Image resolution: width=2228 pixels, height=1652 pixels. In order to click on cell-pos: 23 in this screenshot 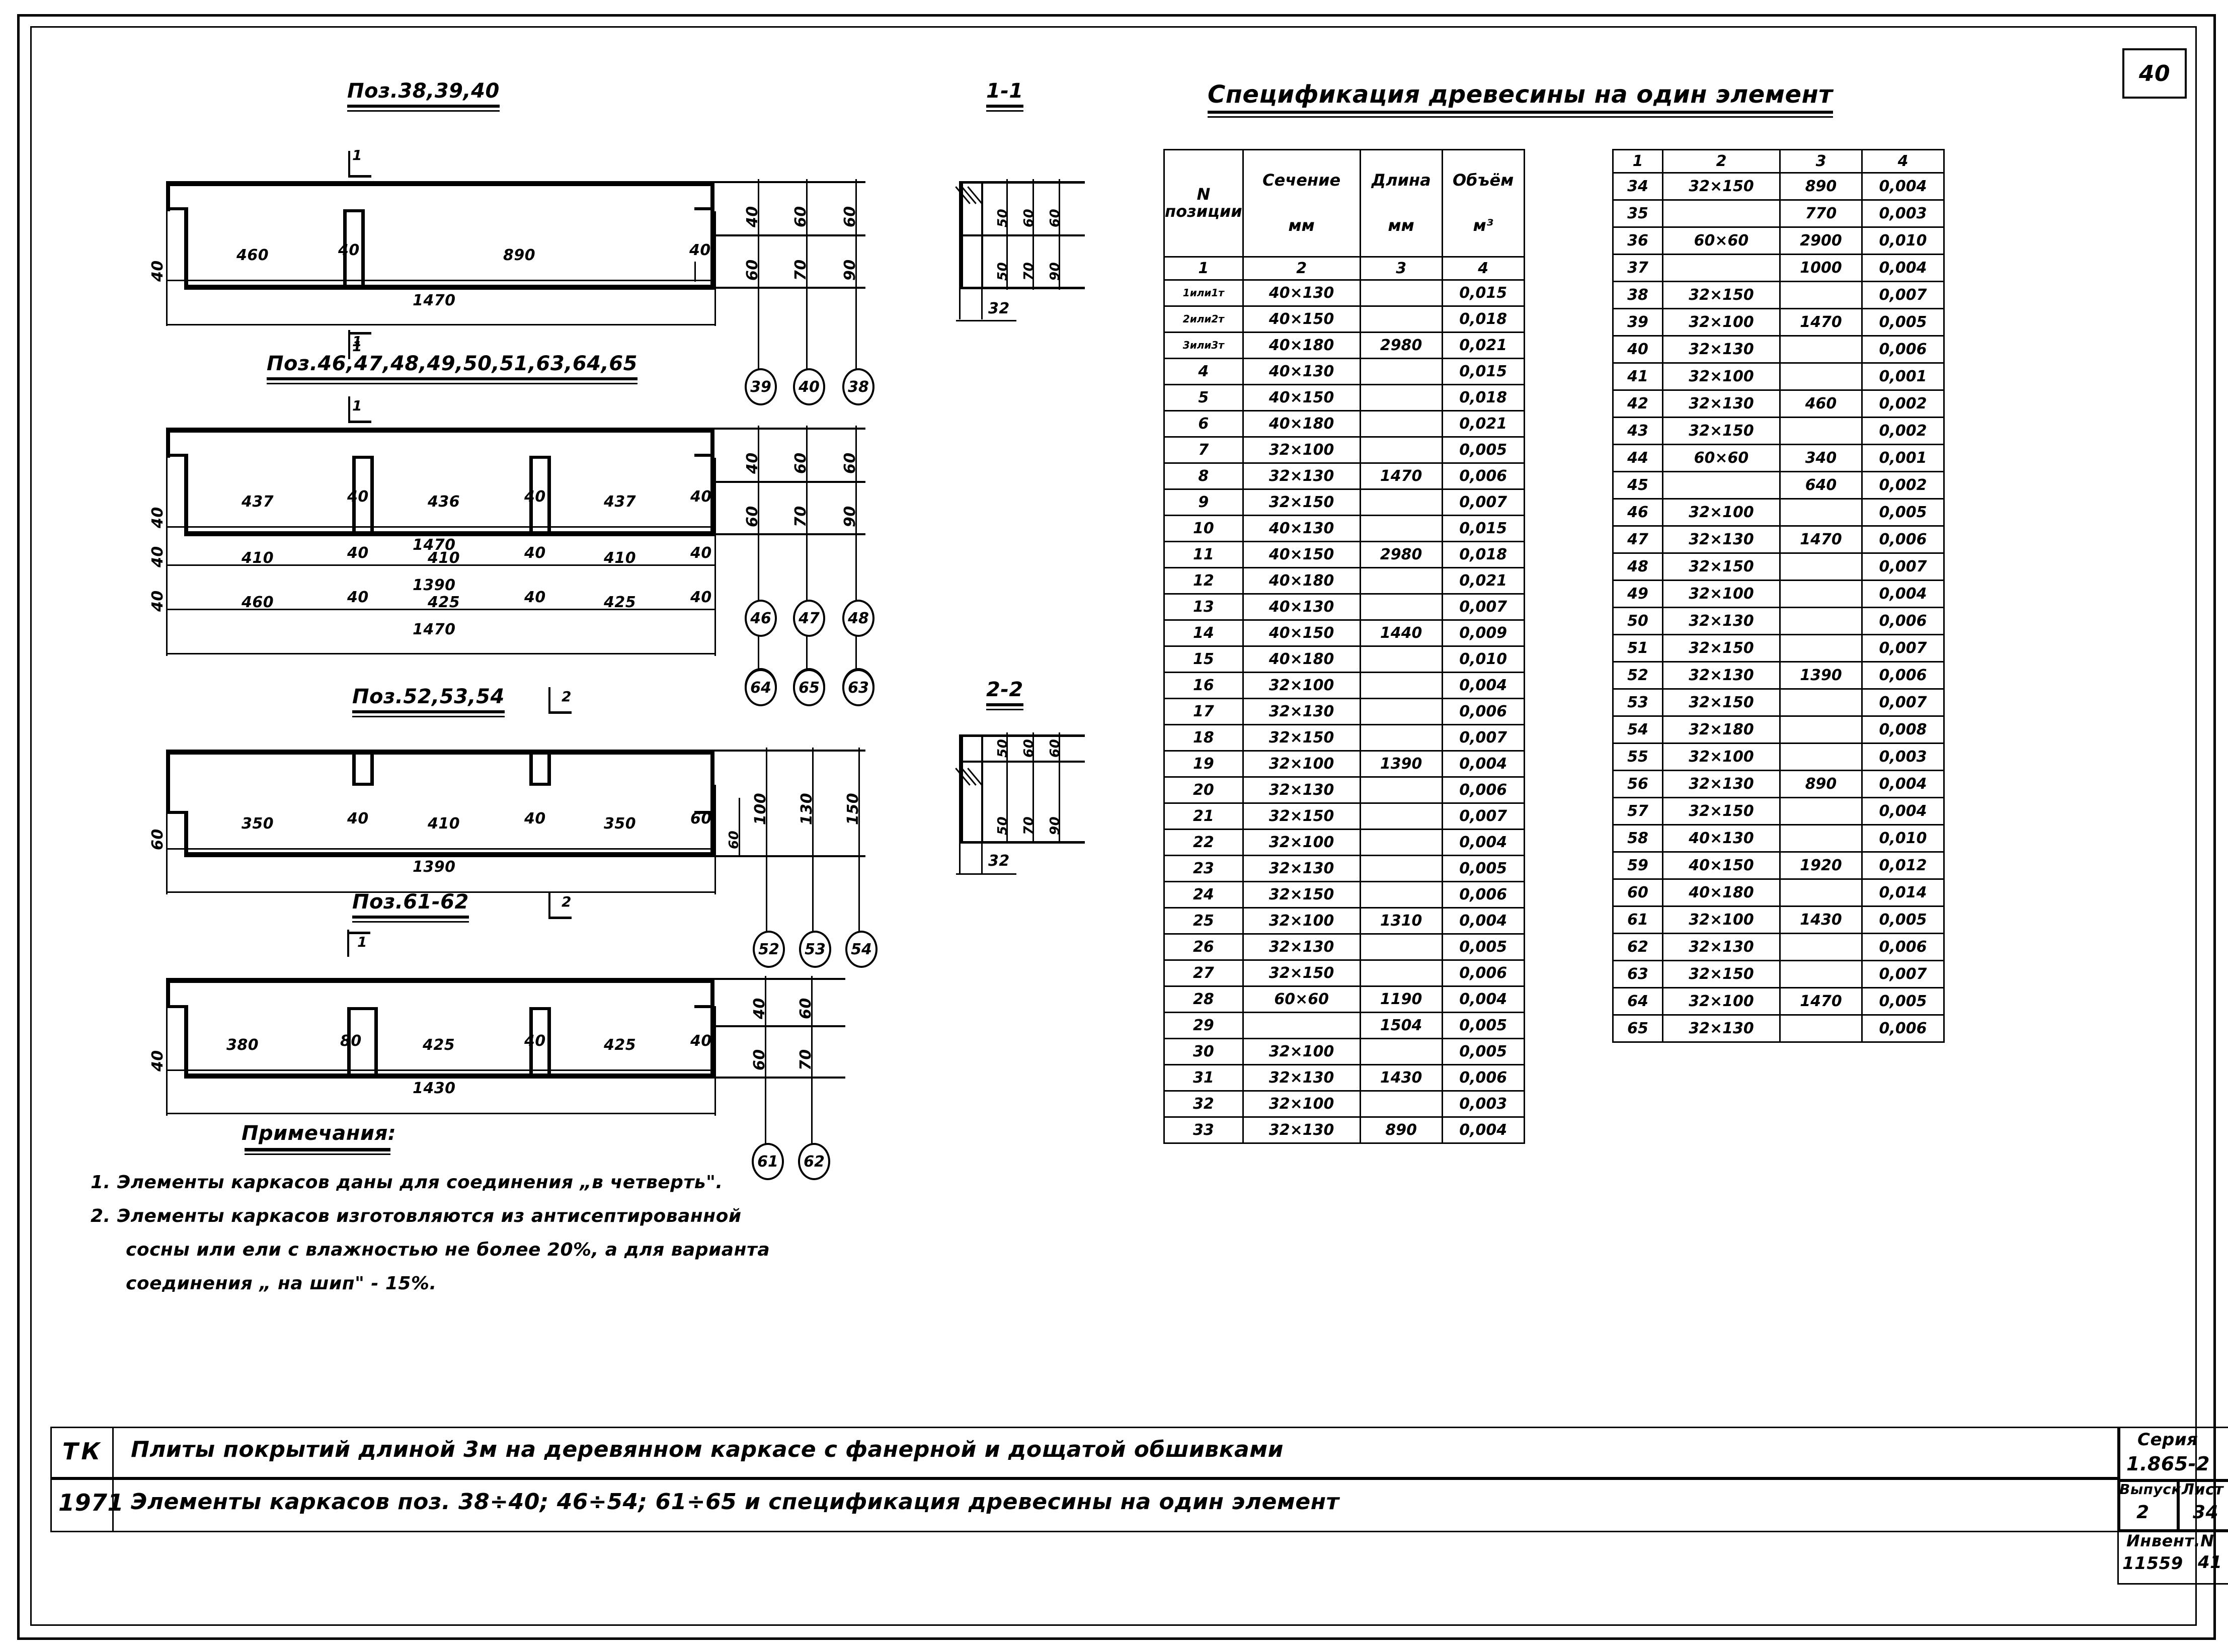, I will do `click(1203, 868)`.